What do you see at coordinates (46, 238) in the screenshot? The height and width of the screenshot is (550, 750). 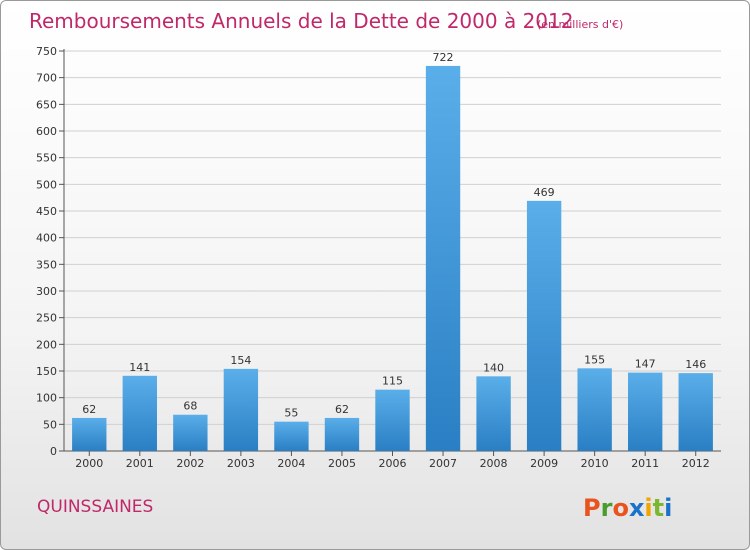 I see `y-tick-label: 400` at bounding box center [46, 238].